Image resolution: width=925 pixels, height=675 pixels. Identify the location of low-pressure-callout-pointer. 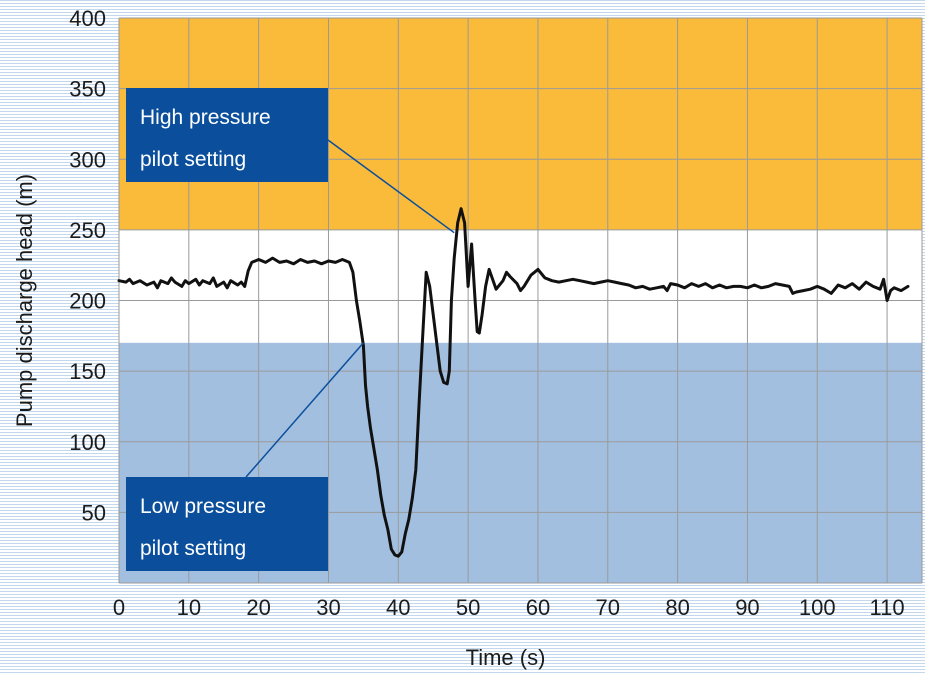
(304, 410).